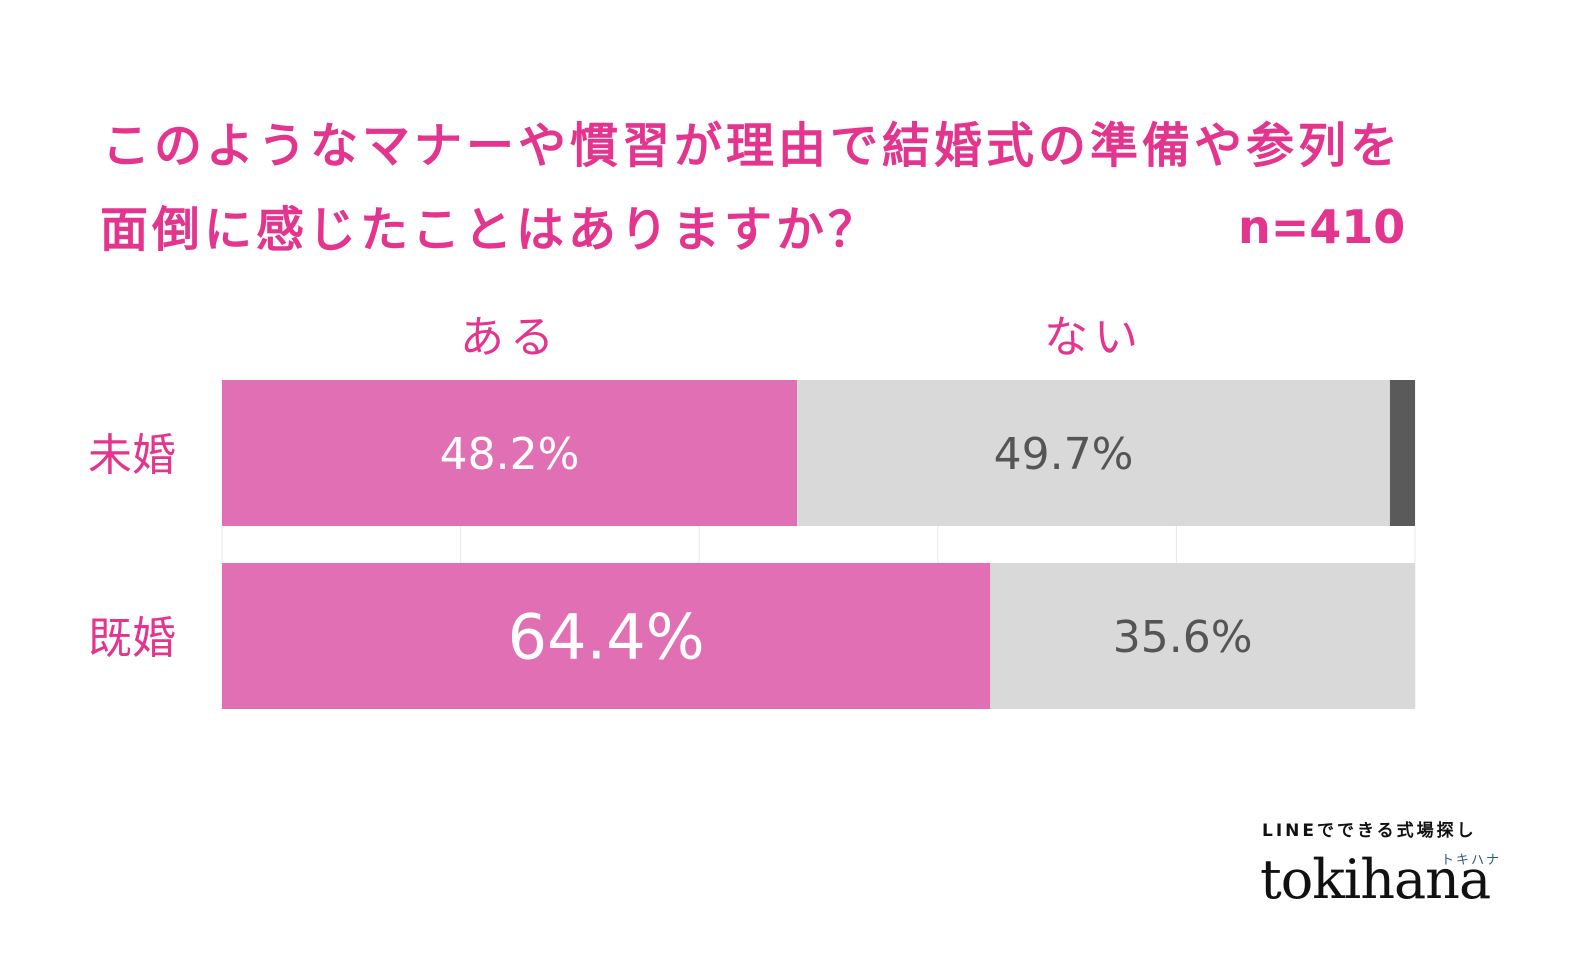 This screenshot has height=970, width=1590. What do you see at coordinates (510, 337) in the screenshot?
I see `legend-label-0: ある` at bounding box center [510, 337].